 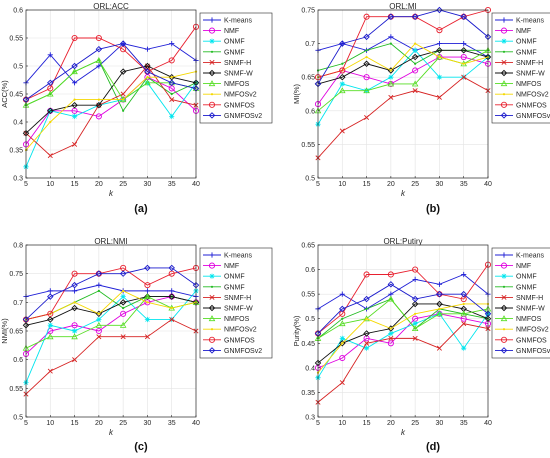 I want to click on legend-item: K-means, so click(x=228, y=21).